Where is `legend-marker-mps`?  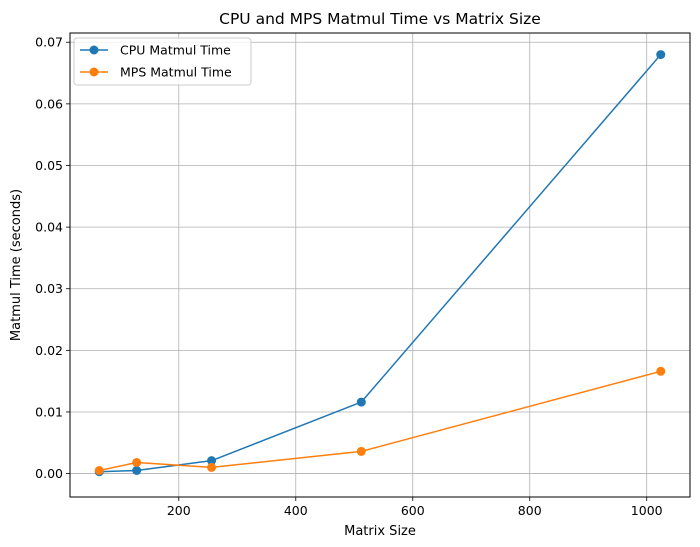 legend-marker-mps is located at coordinates (94, 72).